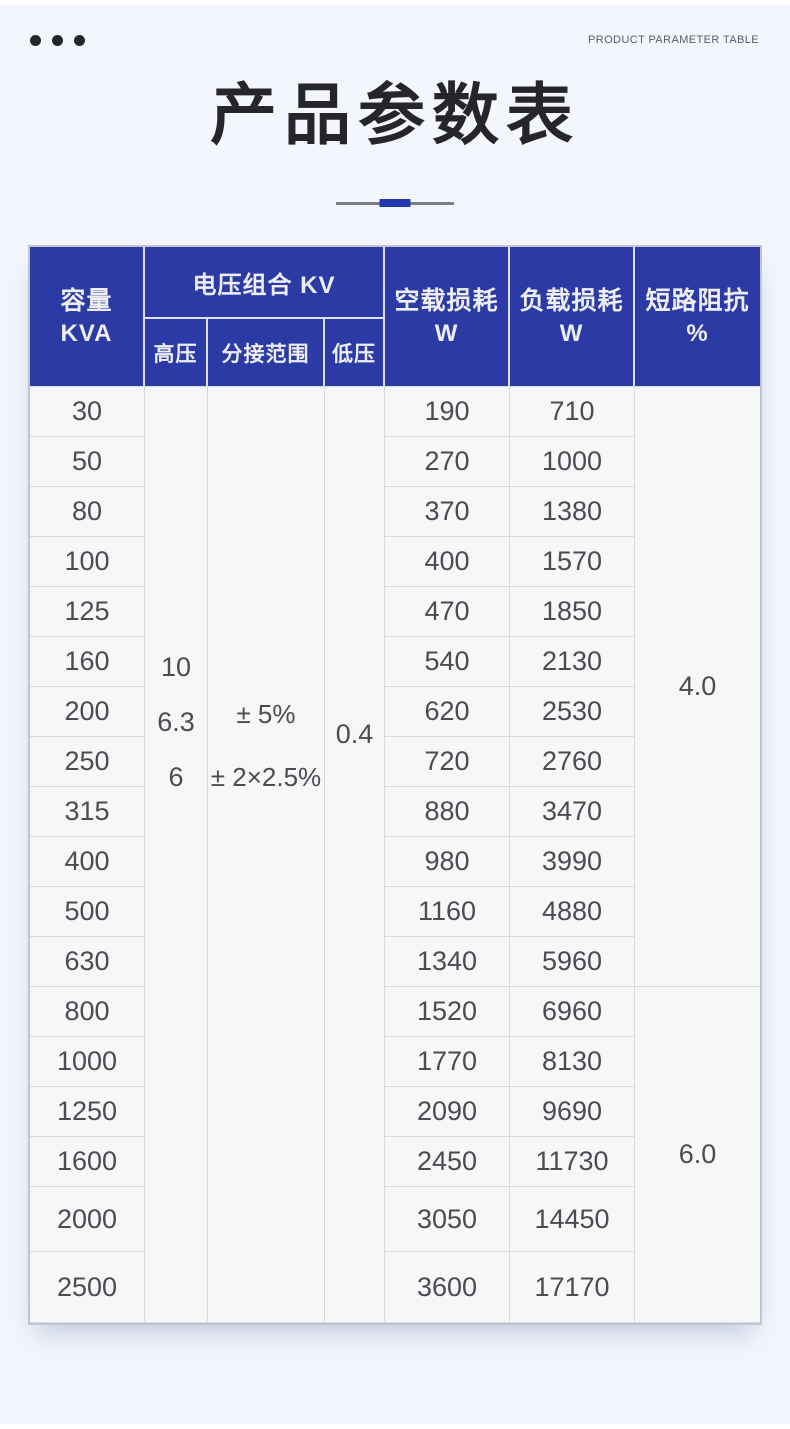 The height and width of the screenshot is (1429, 790). Describe the element at coordinates (175, 667) in the screenshot. I see `high-voltage-value: 10` at that location.